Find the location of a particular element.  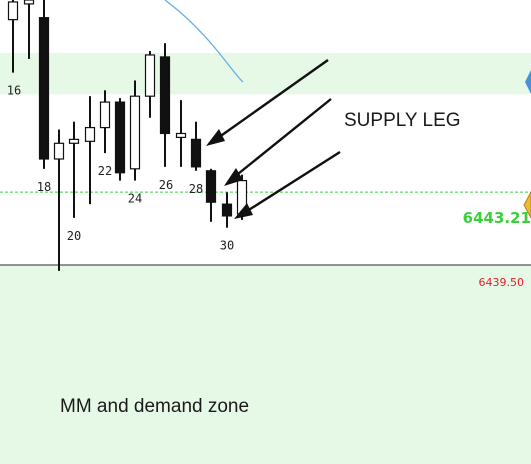

supply-arrows is located at coordinates (273, 139).